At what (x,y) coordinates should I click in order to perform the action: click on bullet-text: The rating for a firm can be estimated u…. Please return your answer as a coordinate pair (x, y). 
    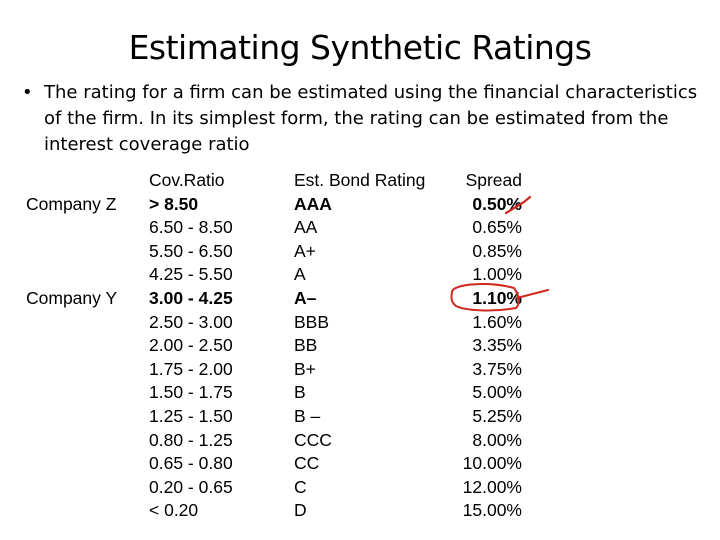
    Looking at the image, I should click on (371, 118).